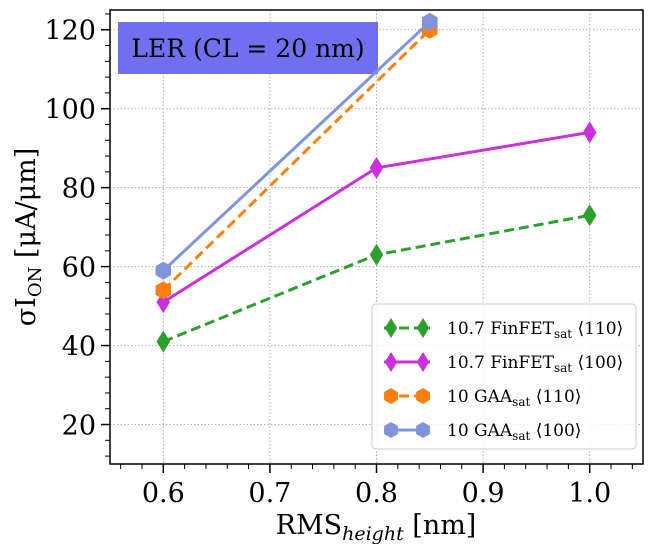 Image resolution: width=655 pixels, height=544 pixels. What do you see at coordinates (589, 493) in the screenshot?
I see `x-tick-label: 1.0` at bounding box center [589, 493].